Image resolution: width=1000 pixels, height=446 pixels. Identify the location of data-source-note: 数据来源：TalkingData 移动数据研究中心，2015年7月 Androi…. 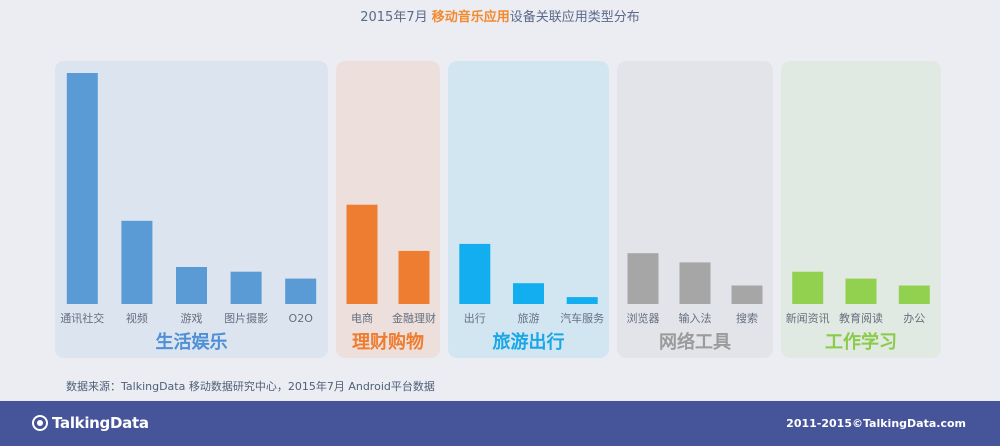
(250, 386).